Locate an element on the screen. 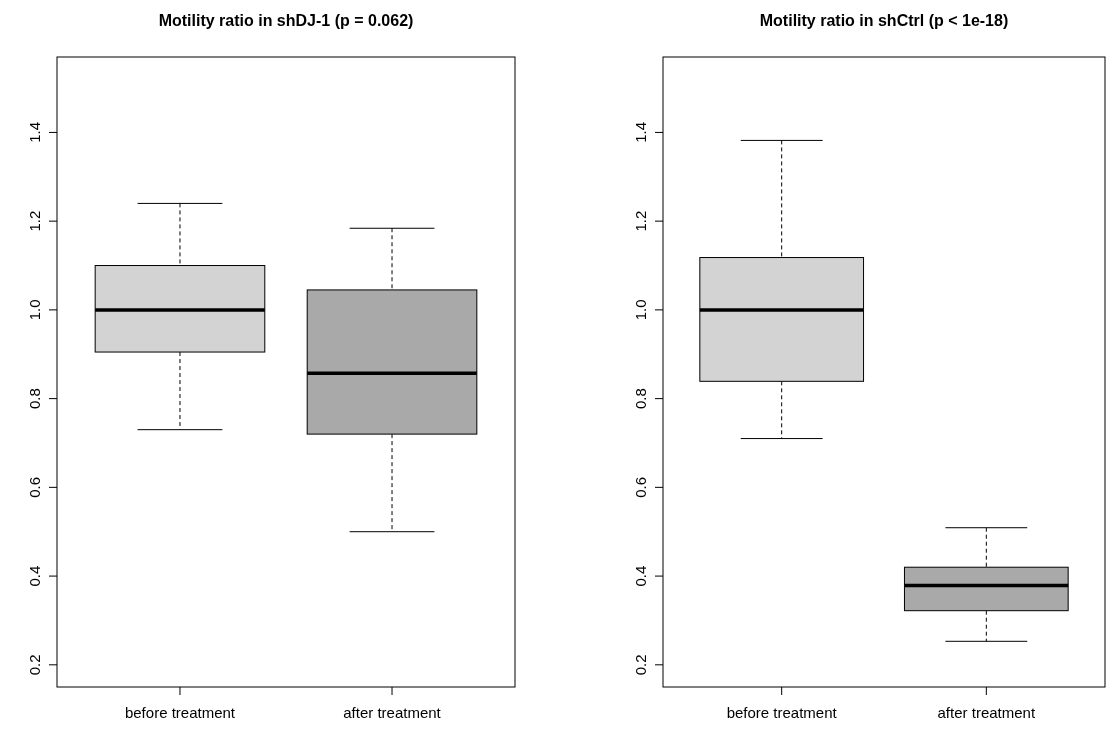  chart-title: Motility ratio in shDJ-1 (p = 0.062) is located at coordinates (286, 20).